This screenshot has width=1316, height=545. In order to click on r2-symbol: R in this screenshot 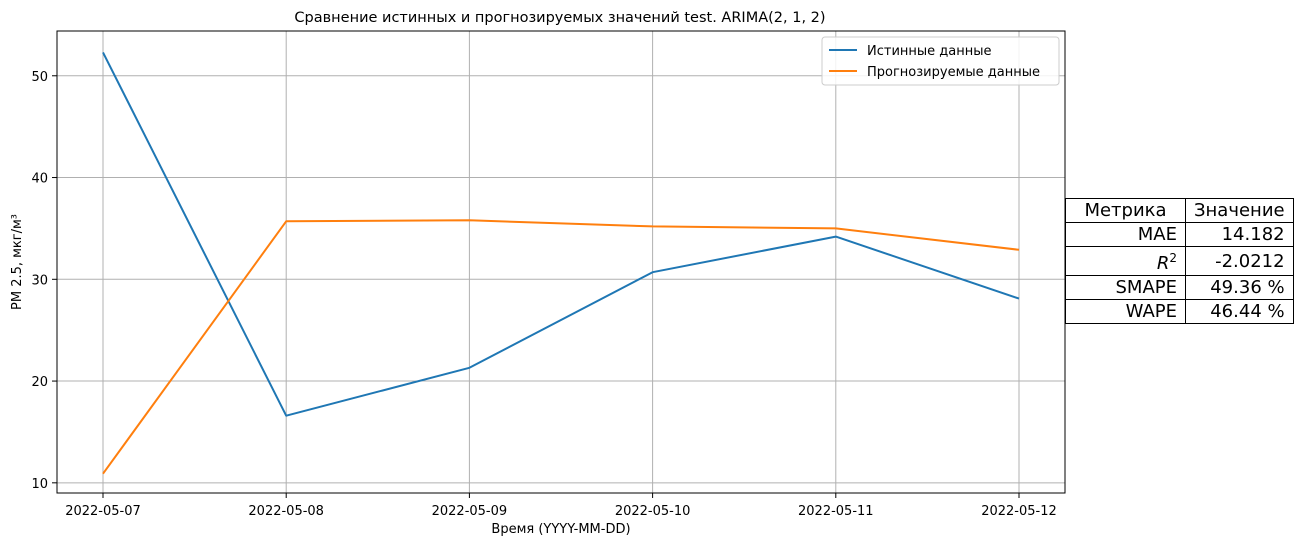, I will do `click(1163, 263)`.